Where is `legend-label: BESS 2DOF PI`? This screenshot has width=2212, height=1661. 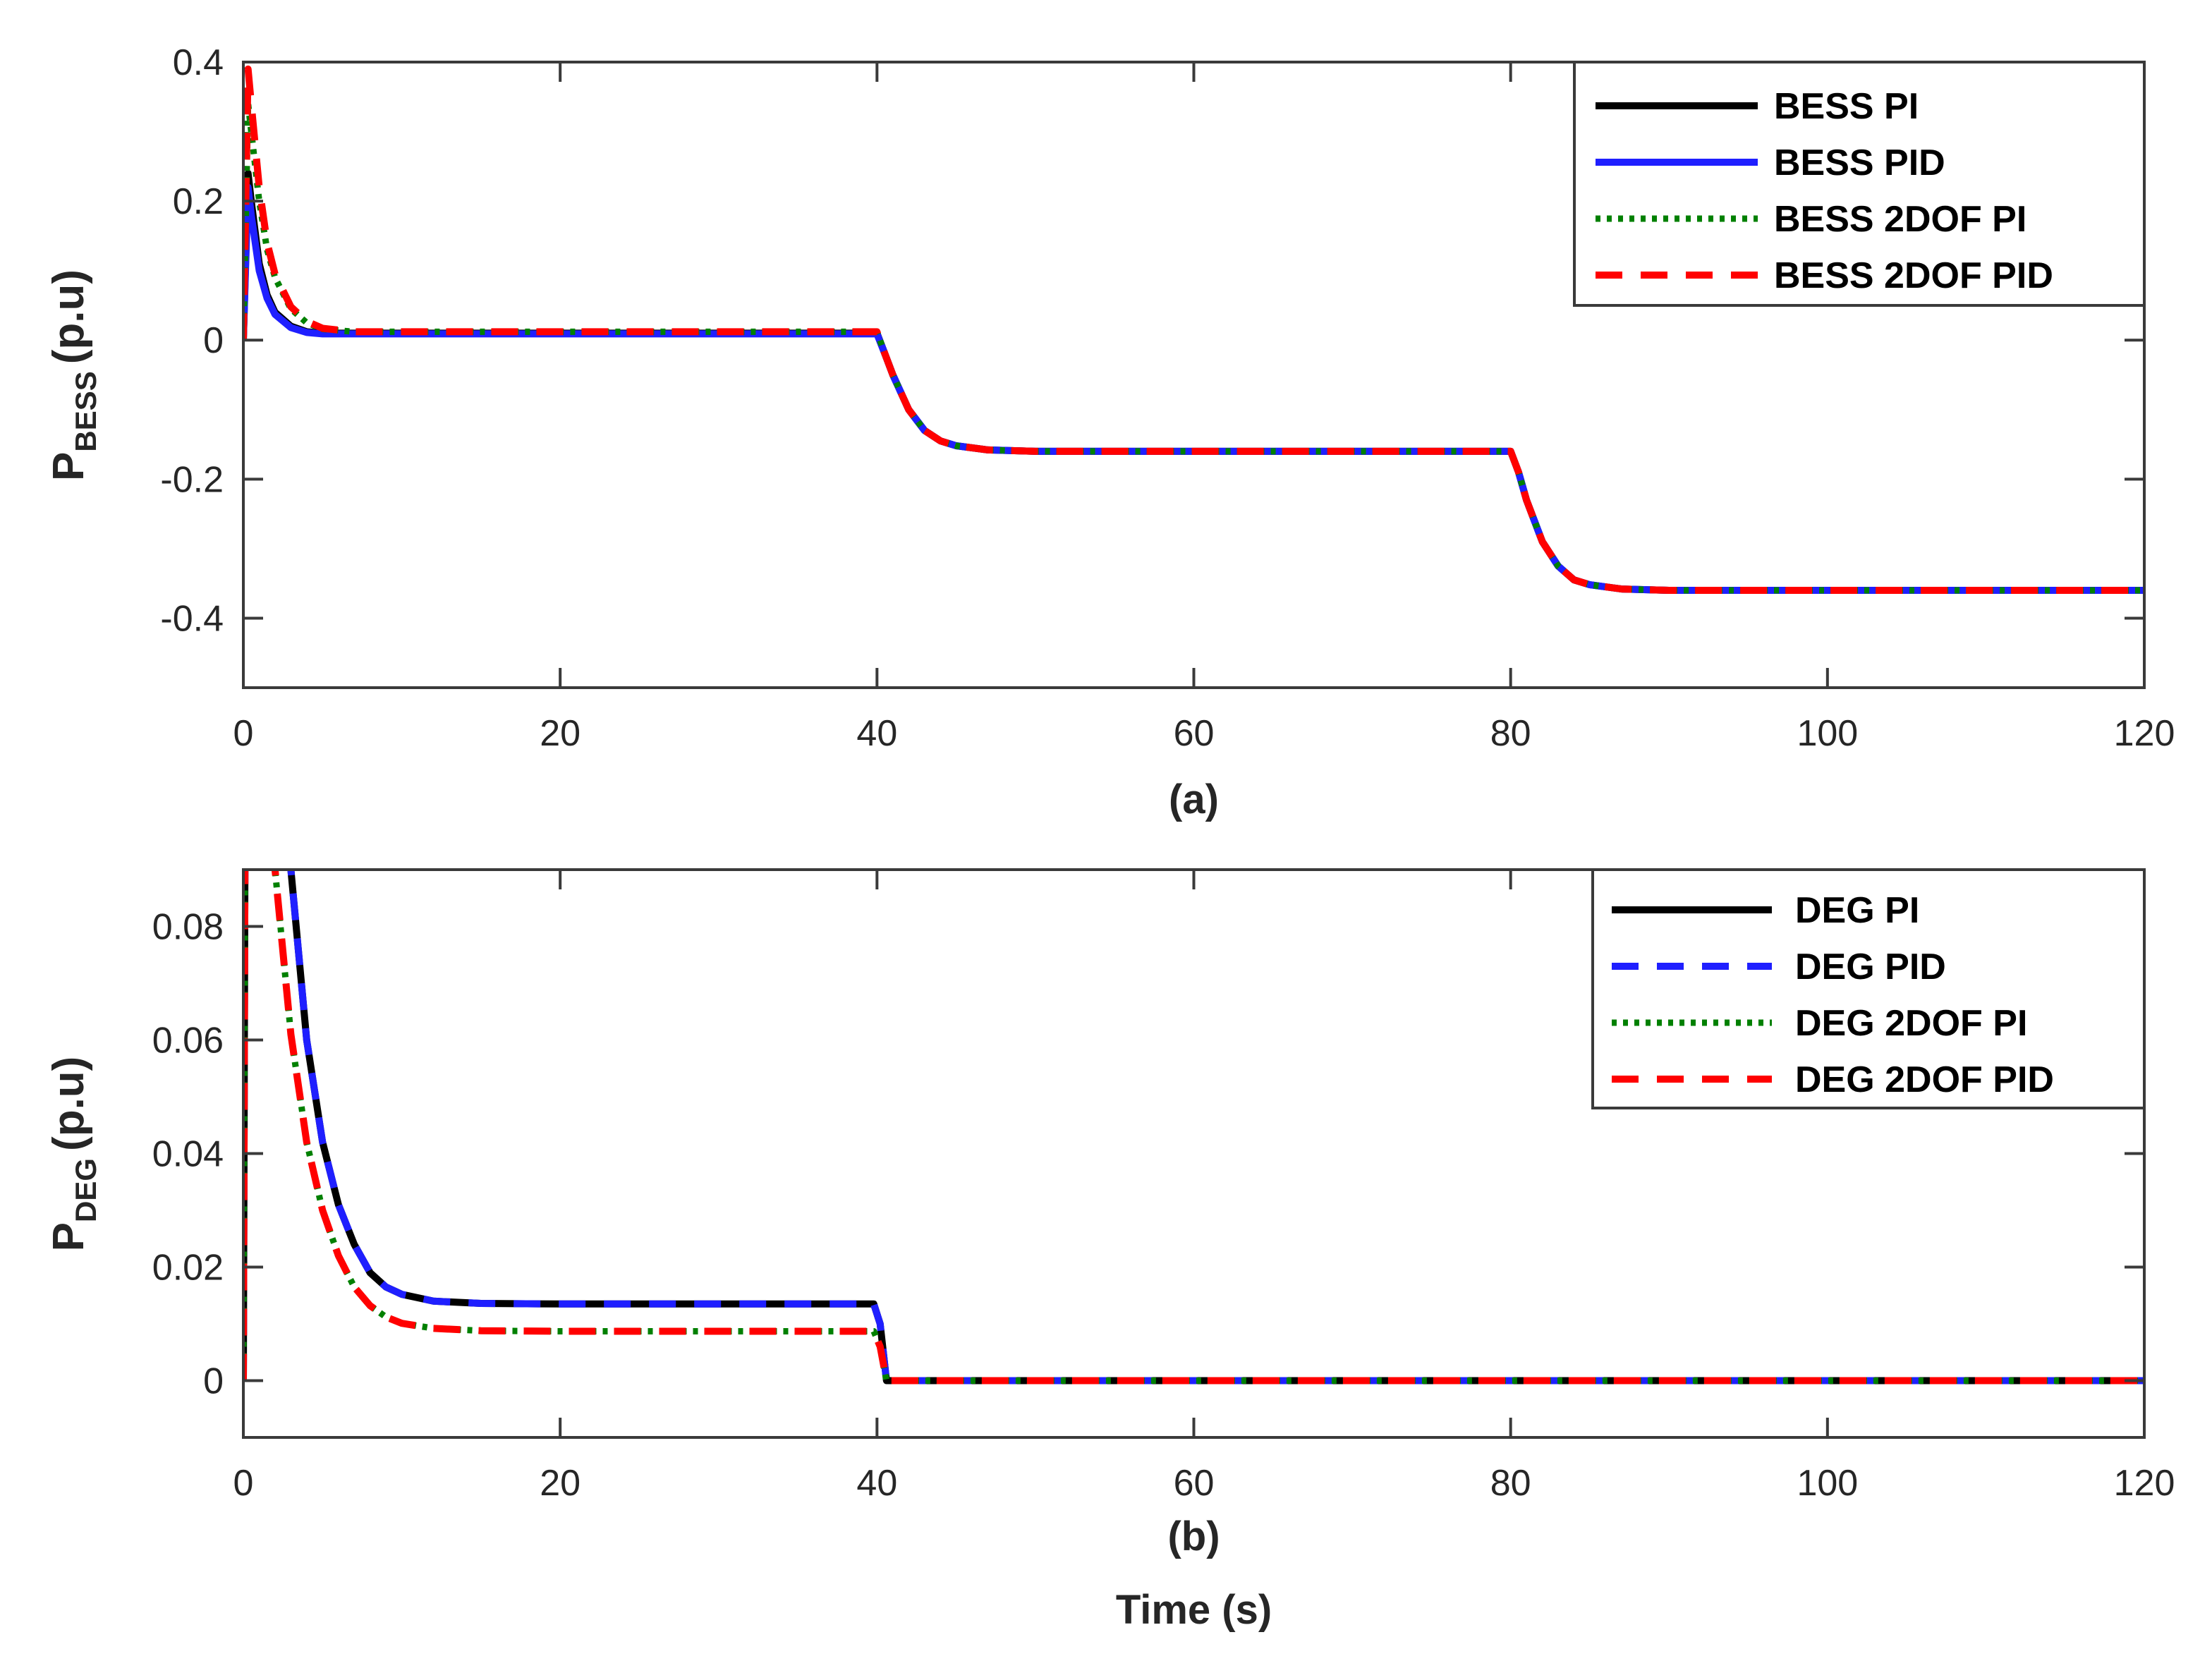 legend-label: BESS 2DOF PI is located at coordinates (1900, 220).